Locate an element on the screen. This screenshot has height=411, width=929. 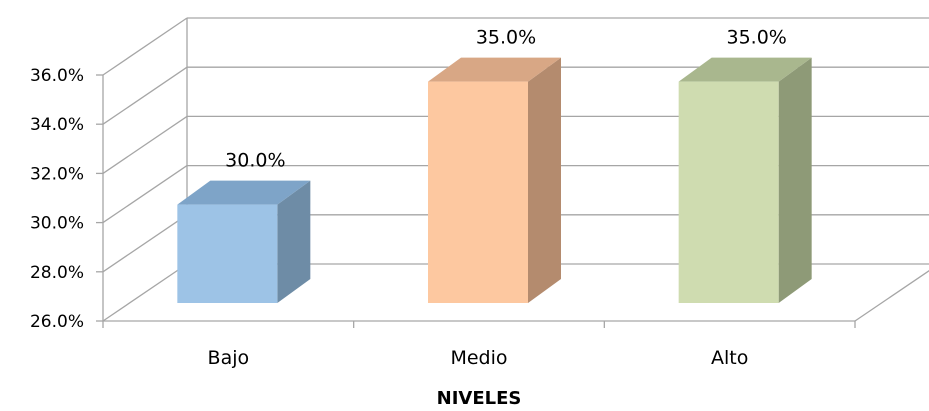
x-tick-label: Alto is located at coordinates (729, 358).